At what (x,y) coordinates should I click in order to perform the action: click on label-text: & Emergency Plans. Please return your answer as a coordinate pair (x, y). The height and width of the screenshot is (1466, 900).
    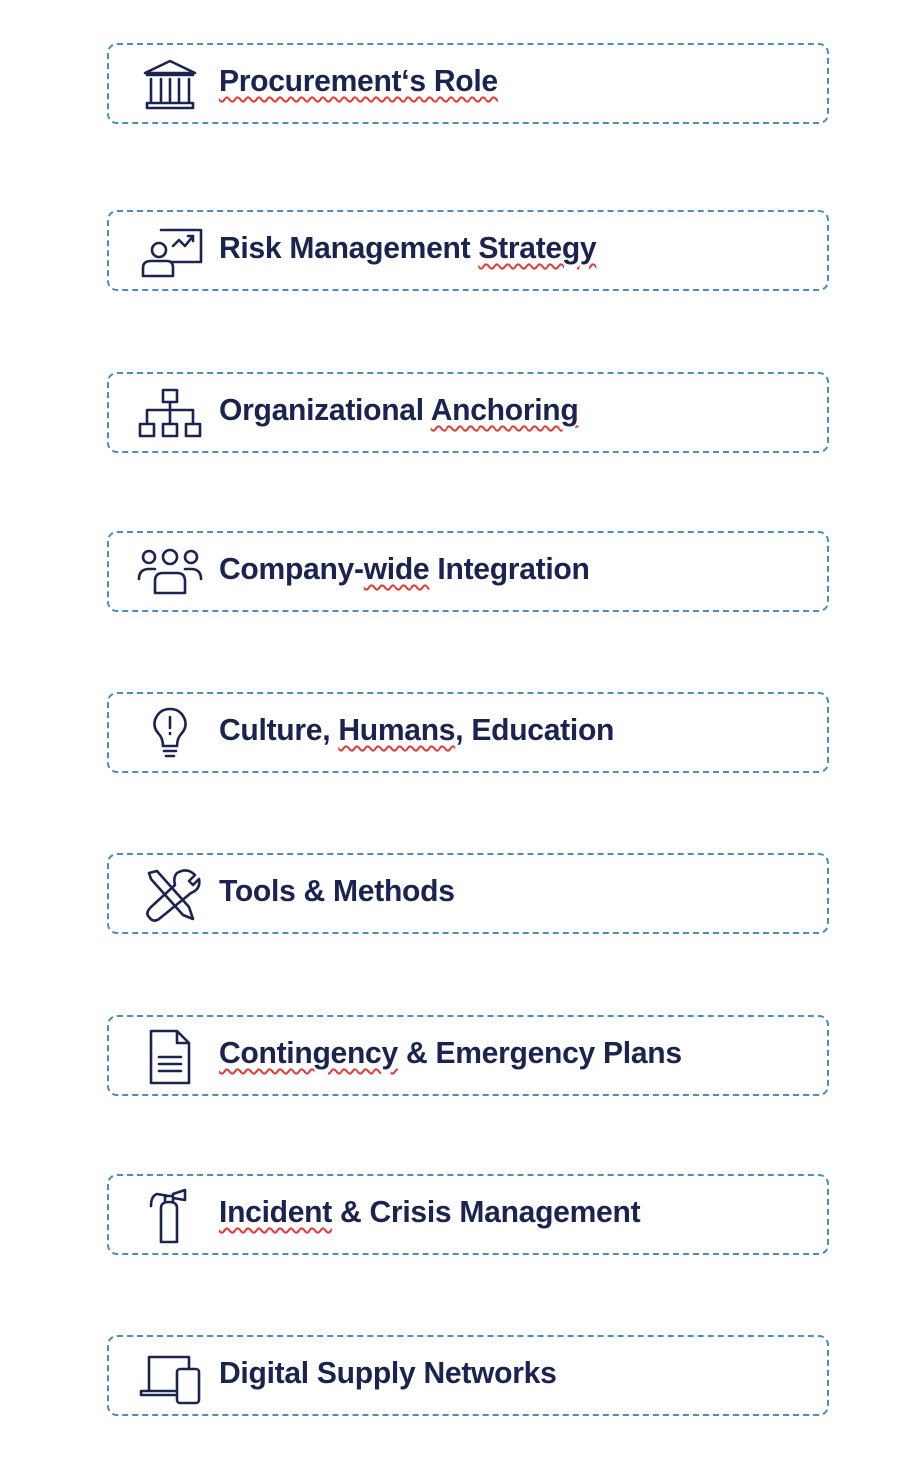
    Looking at the image, I should click on (539, 1052).